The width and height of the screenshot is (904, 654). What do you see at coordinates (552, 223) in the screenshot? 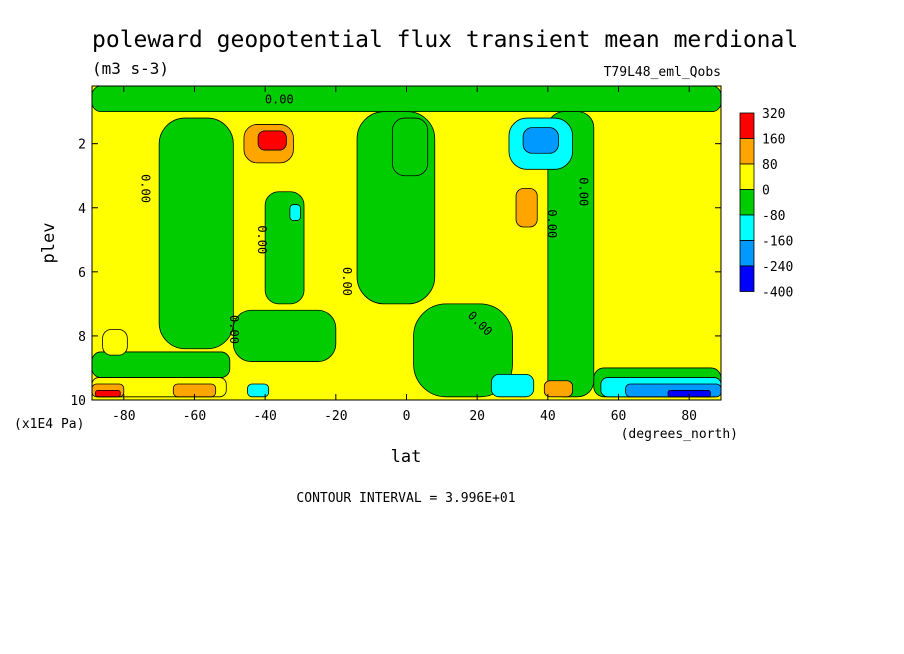
I see `contour-label-6: 0.00` at bounding box center [552, 223].